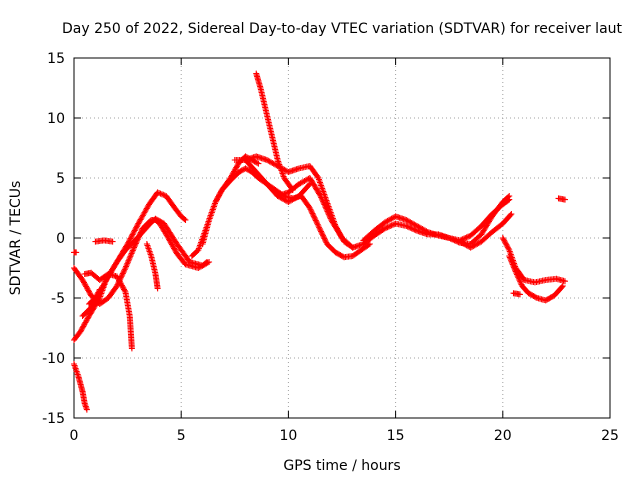  I want to click on y-tick-label: 5, so click(60, 179).